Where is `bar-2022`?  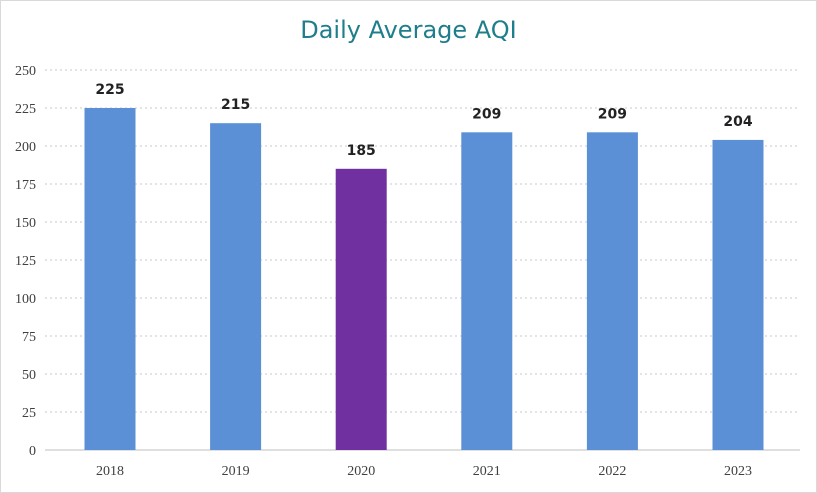
bar-2022 is located at coordinates (612, 291).